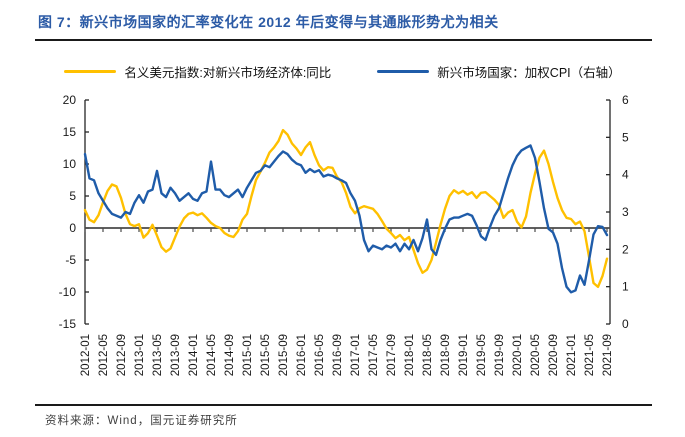 This screenshot has height=437, width=685. Describe the element at coordinates (500, 355) in the screenshot. I see `svg-text: 2019-09` at that location.